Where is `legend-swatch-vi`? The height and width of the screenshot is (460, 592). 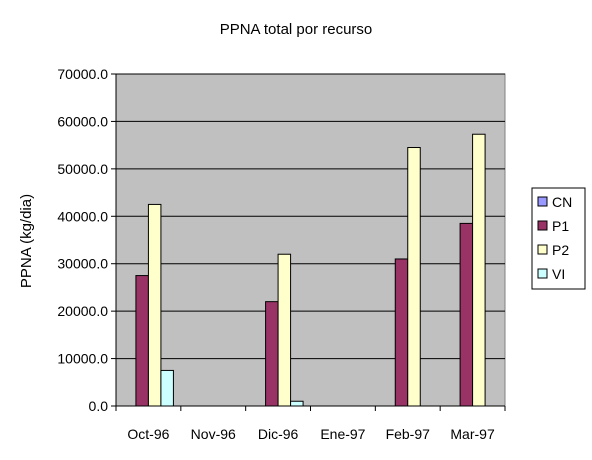 legend-swatch-vi is located at coordinates (542, 273).